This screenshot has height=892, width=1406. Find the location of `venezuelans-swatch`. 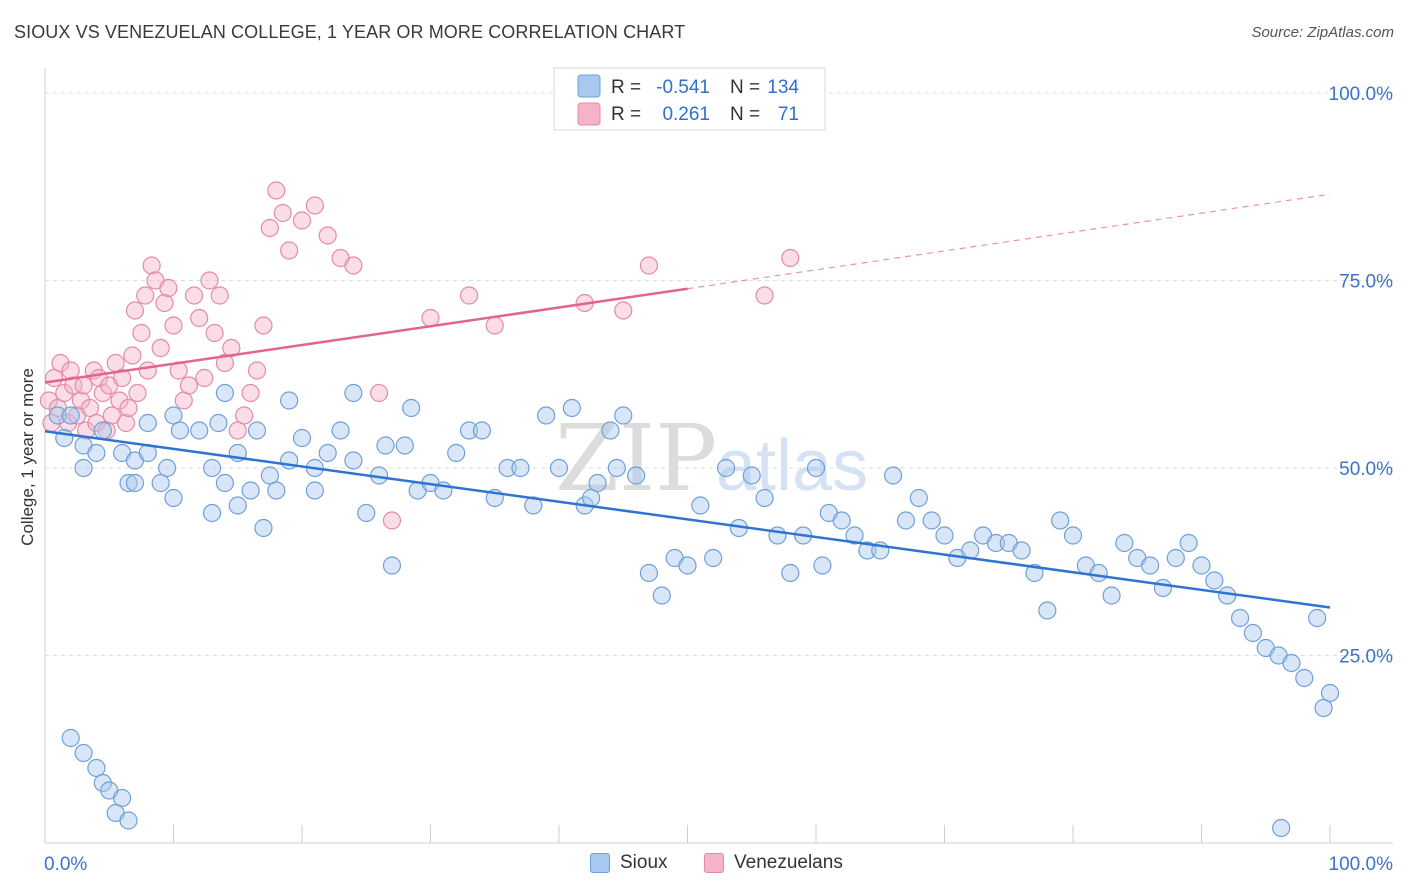

venezuelans-swatch is located at coordinates (714, 863).